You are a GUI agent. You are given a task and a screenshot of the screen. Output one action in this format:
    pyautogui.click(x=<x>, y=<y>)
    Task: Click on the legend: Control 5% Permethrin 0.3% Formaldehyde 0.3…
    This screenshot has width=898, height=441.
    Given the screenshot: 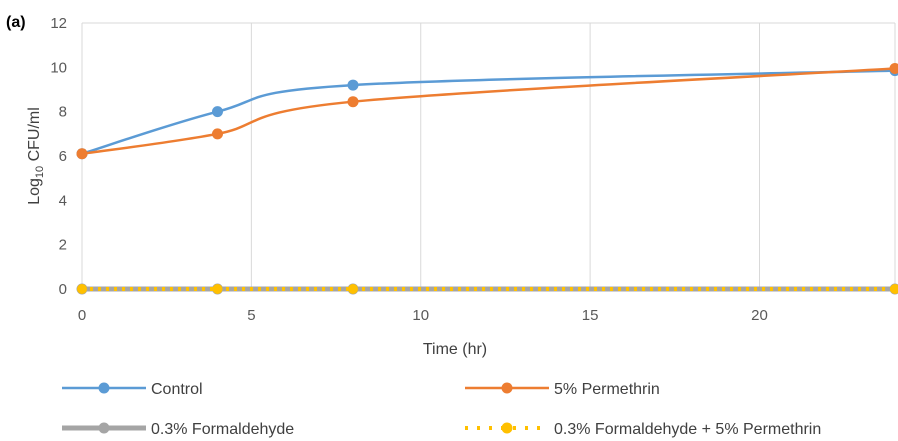 What is the action you would take?
    pyautogui.click(x=441, y=409)
    